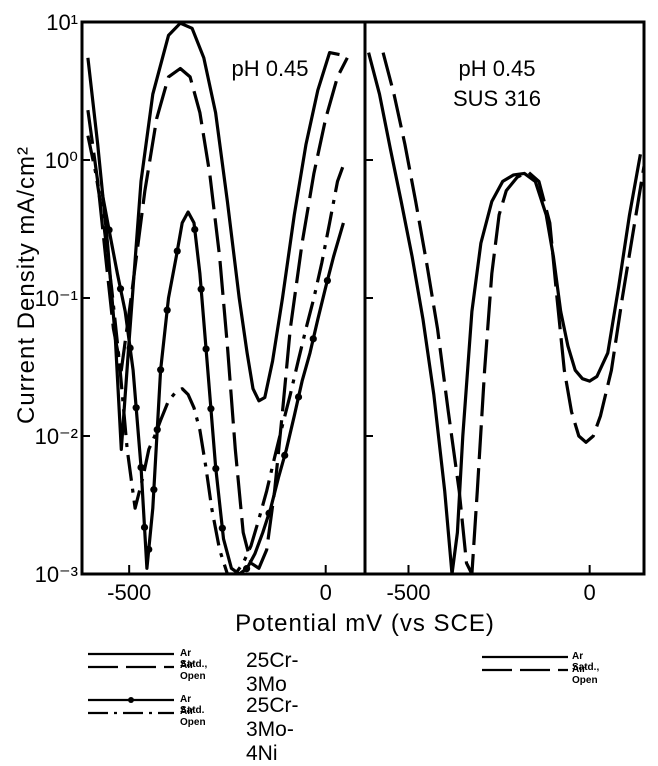  I want to click on panel-annotations: pH 0.45 pH 0.45 SUS 316, so click(386, 83).